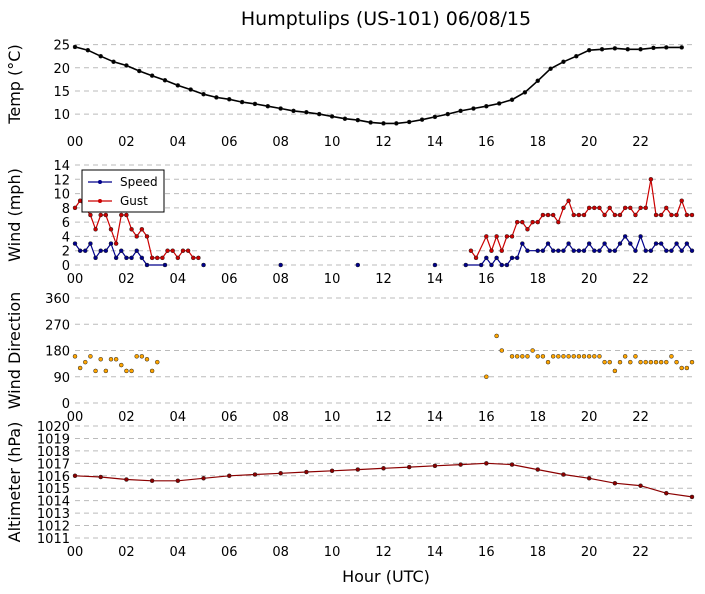 The image size is (705, 594). Describe the element at coordinates (53, 502) in the screenshot. I see `y-tick-label: 1014` at that location.